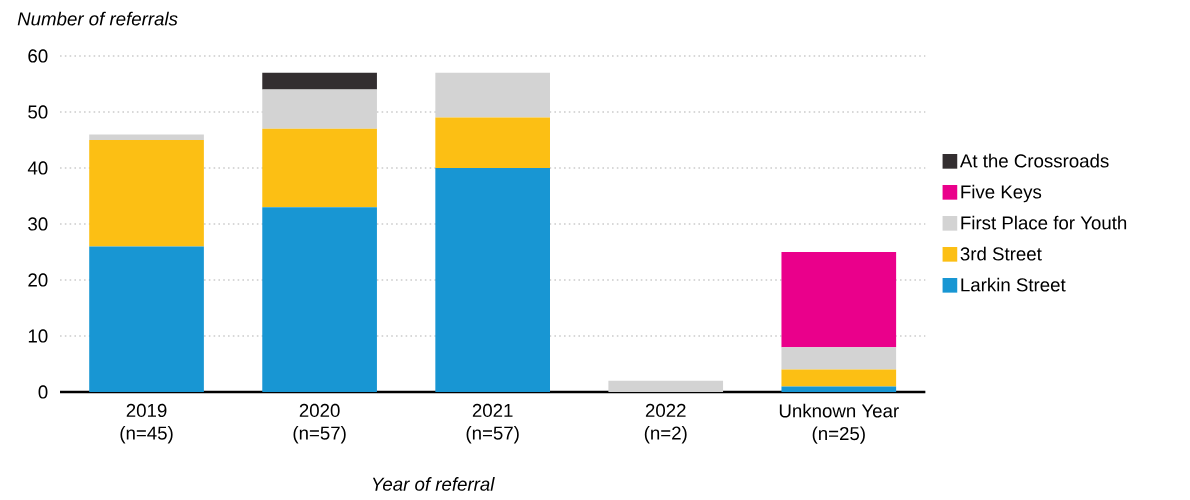  I want to click on y-tick-label: 50, so click(38, 112).